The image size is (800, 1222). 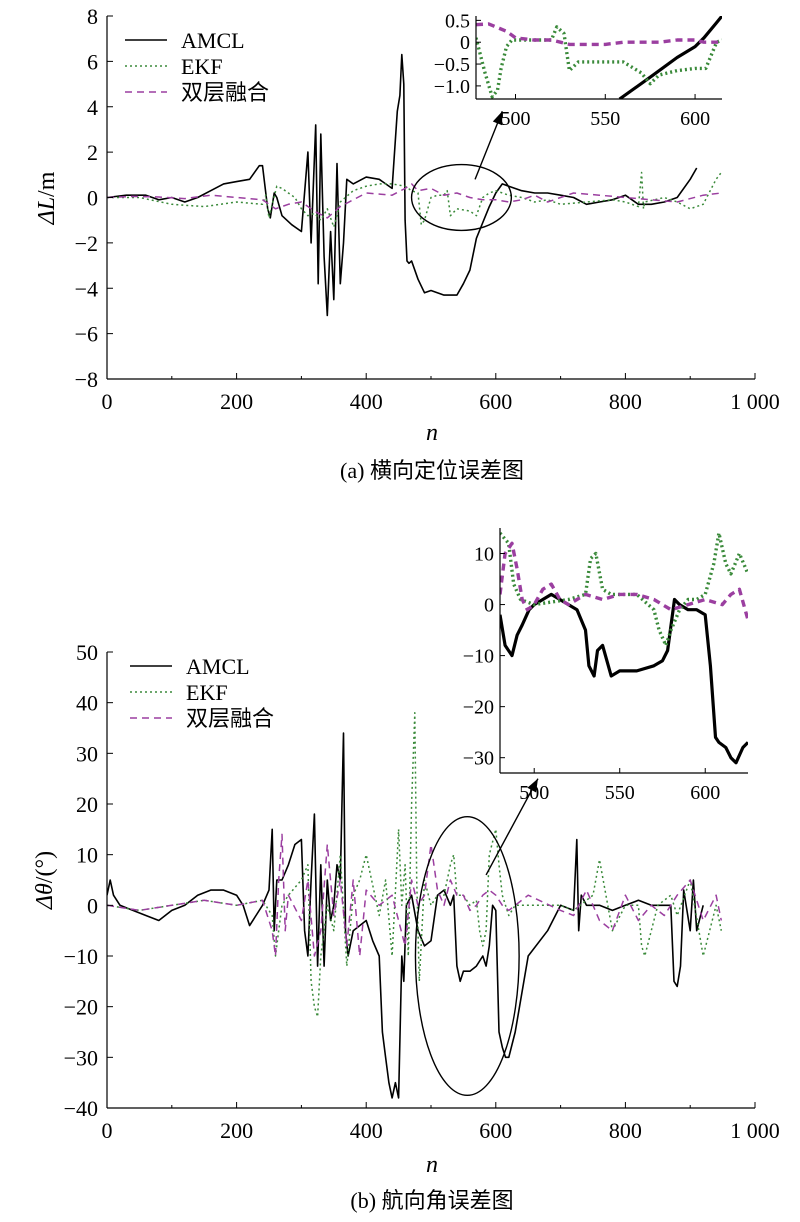 I want to click on inset-y-tick-label-b-0: 10, so click(x=484, y=555).